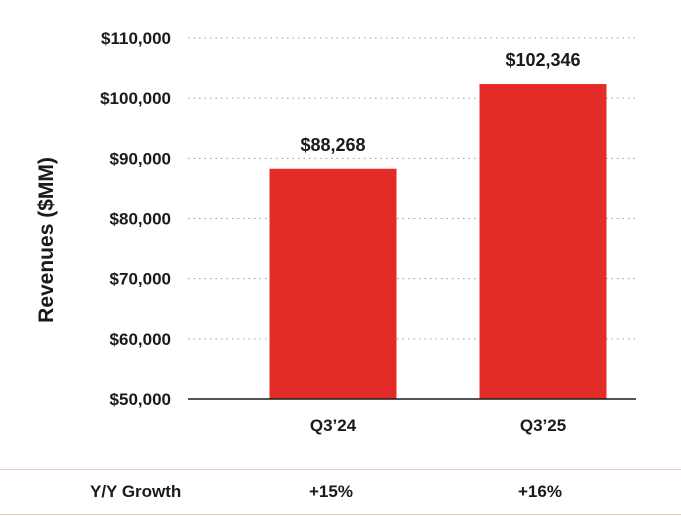 The height and width of the screenshot is (516, 681). I want to click on y-tick-label: $70,000, so click(140, 279).